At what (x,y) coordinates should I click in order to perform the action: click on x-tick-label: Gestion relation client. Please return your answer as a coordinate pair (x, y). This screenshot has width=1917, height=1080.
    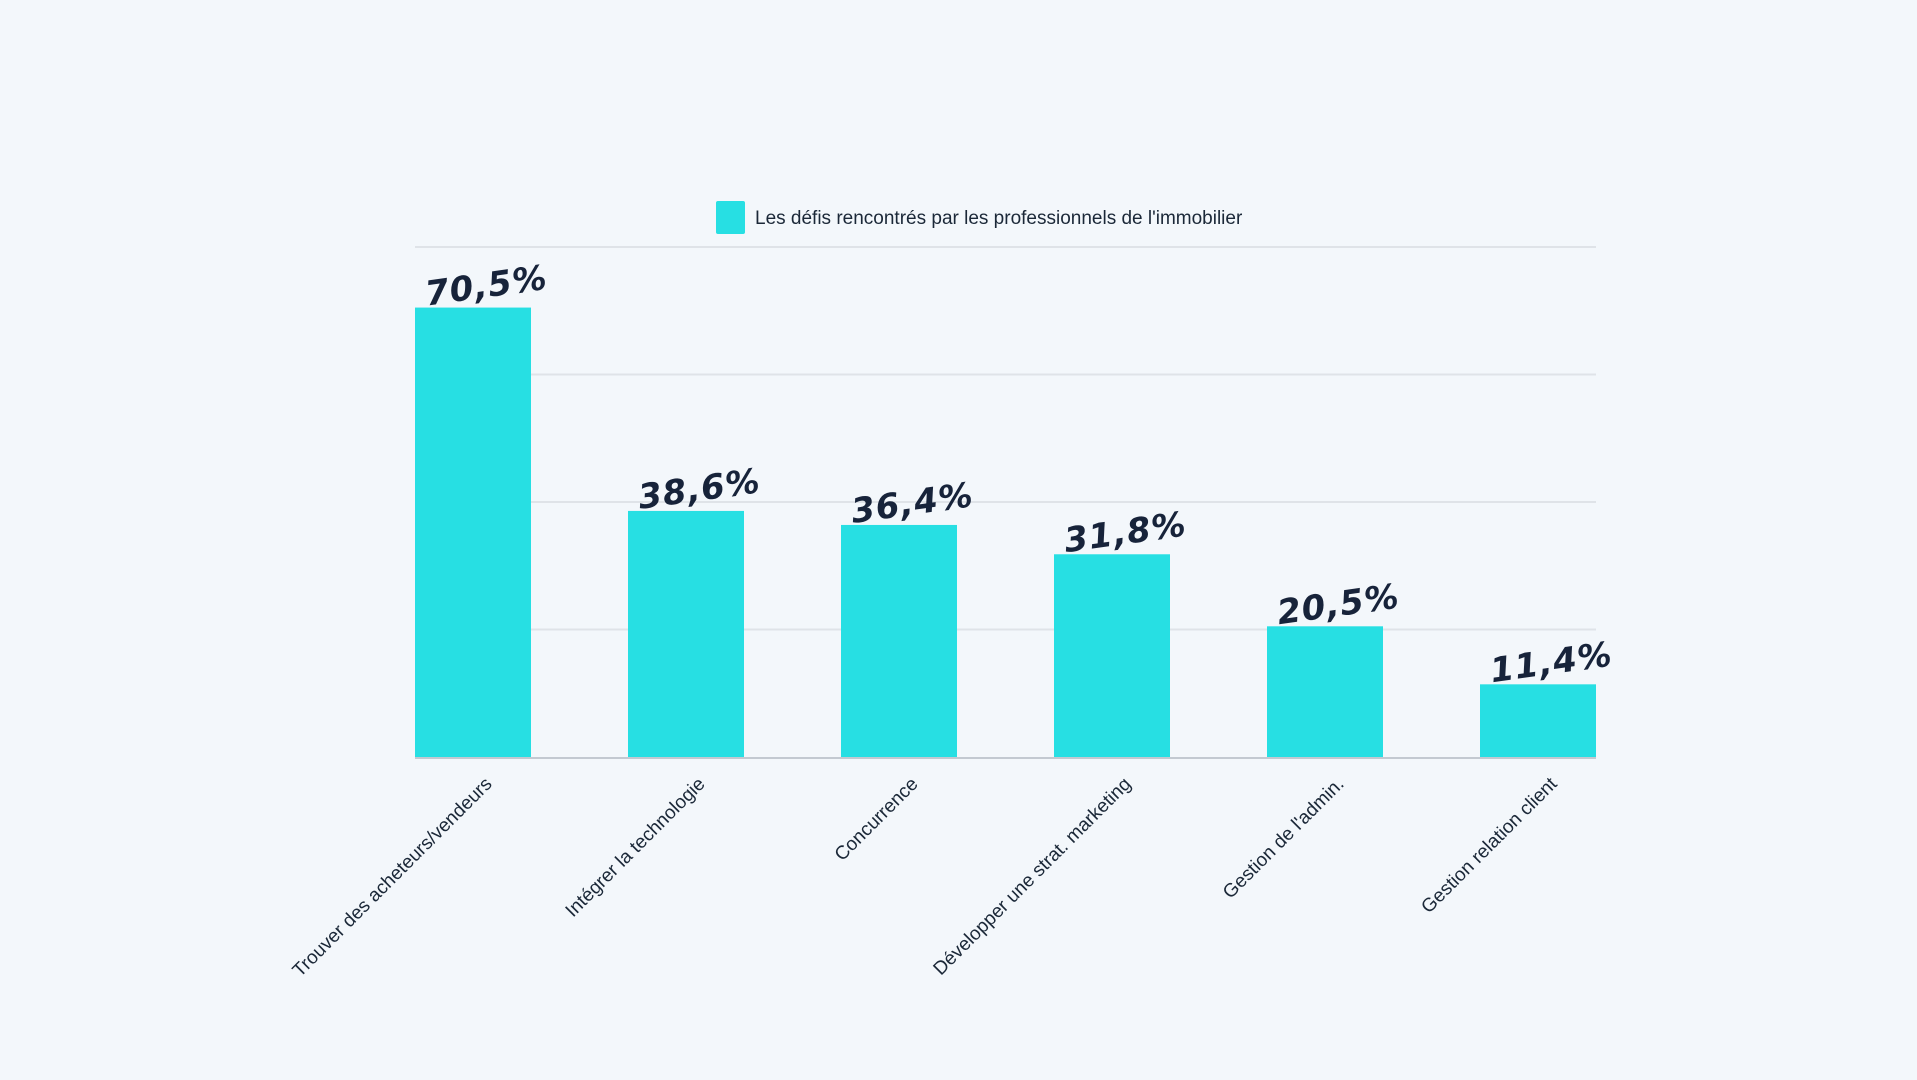
    Looking at the image, I should click on (1489, 845).